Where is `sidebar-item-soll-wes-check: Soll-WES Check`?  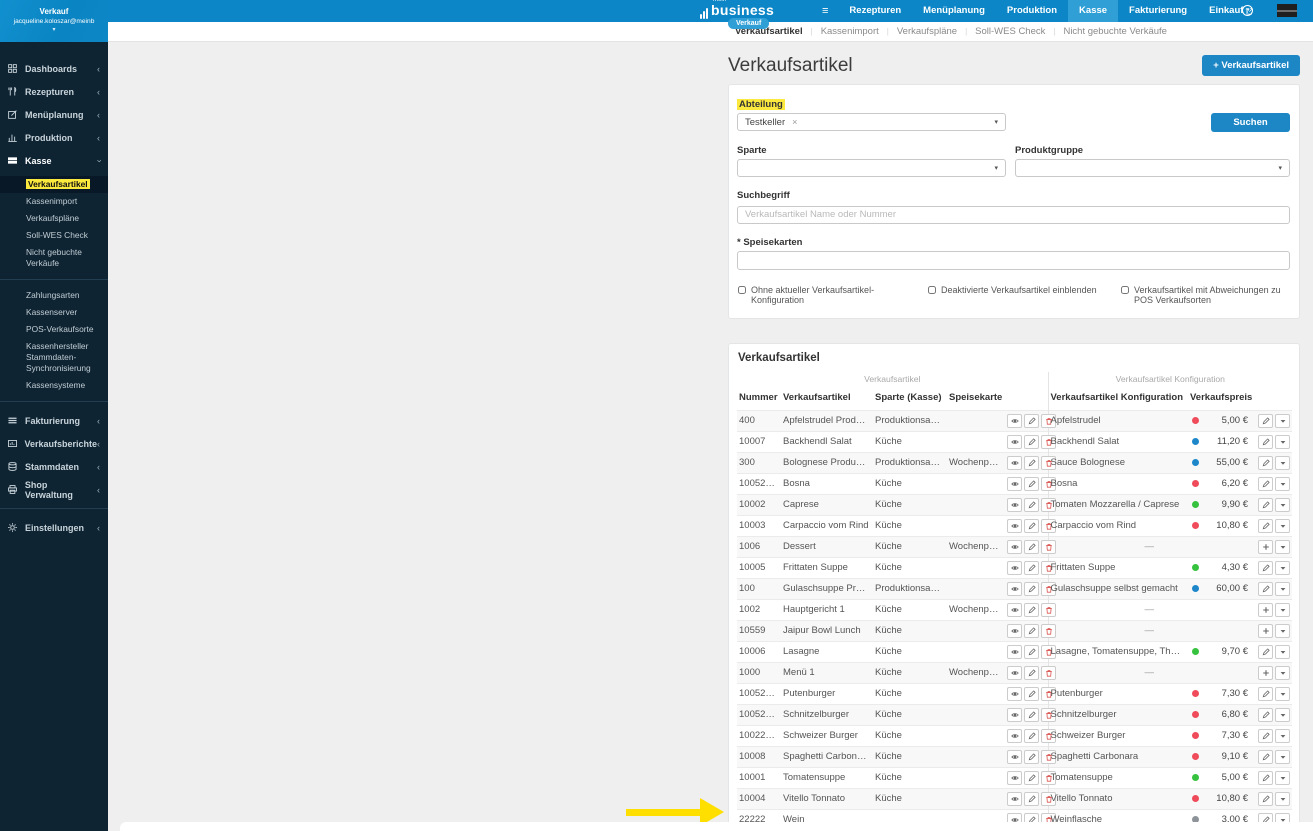
sidebar-item-soll-wes-check: Soll-WES Check is located at coordinates (57, 235).